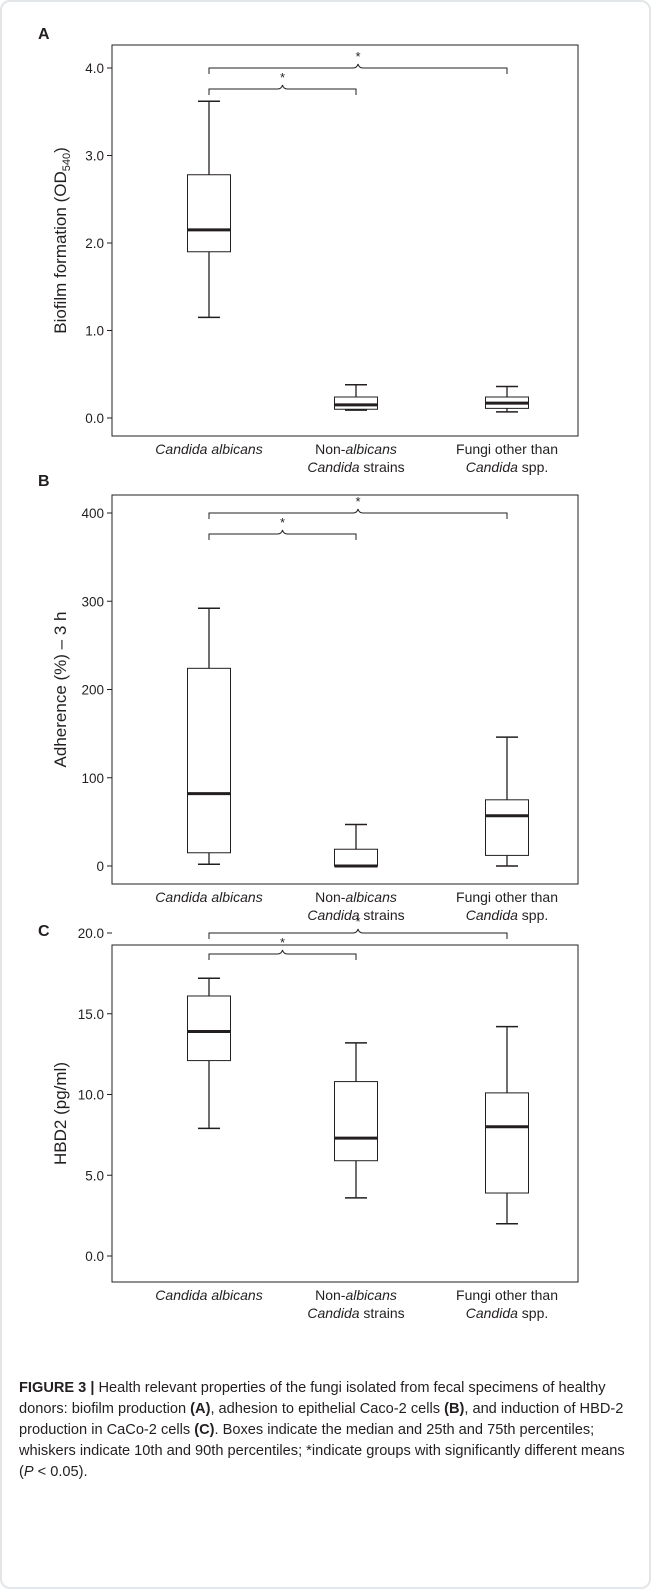 This screenshot has width=657, height=1591. I want to click on category-label-line2: Candida strains, so click(355, 915).